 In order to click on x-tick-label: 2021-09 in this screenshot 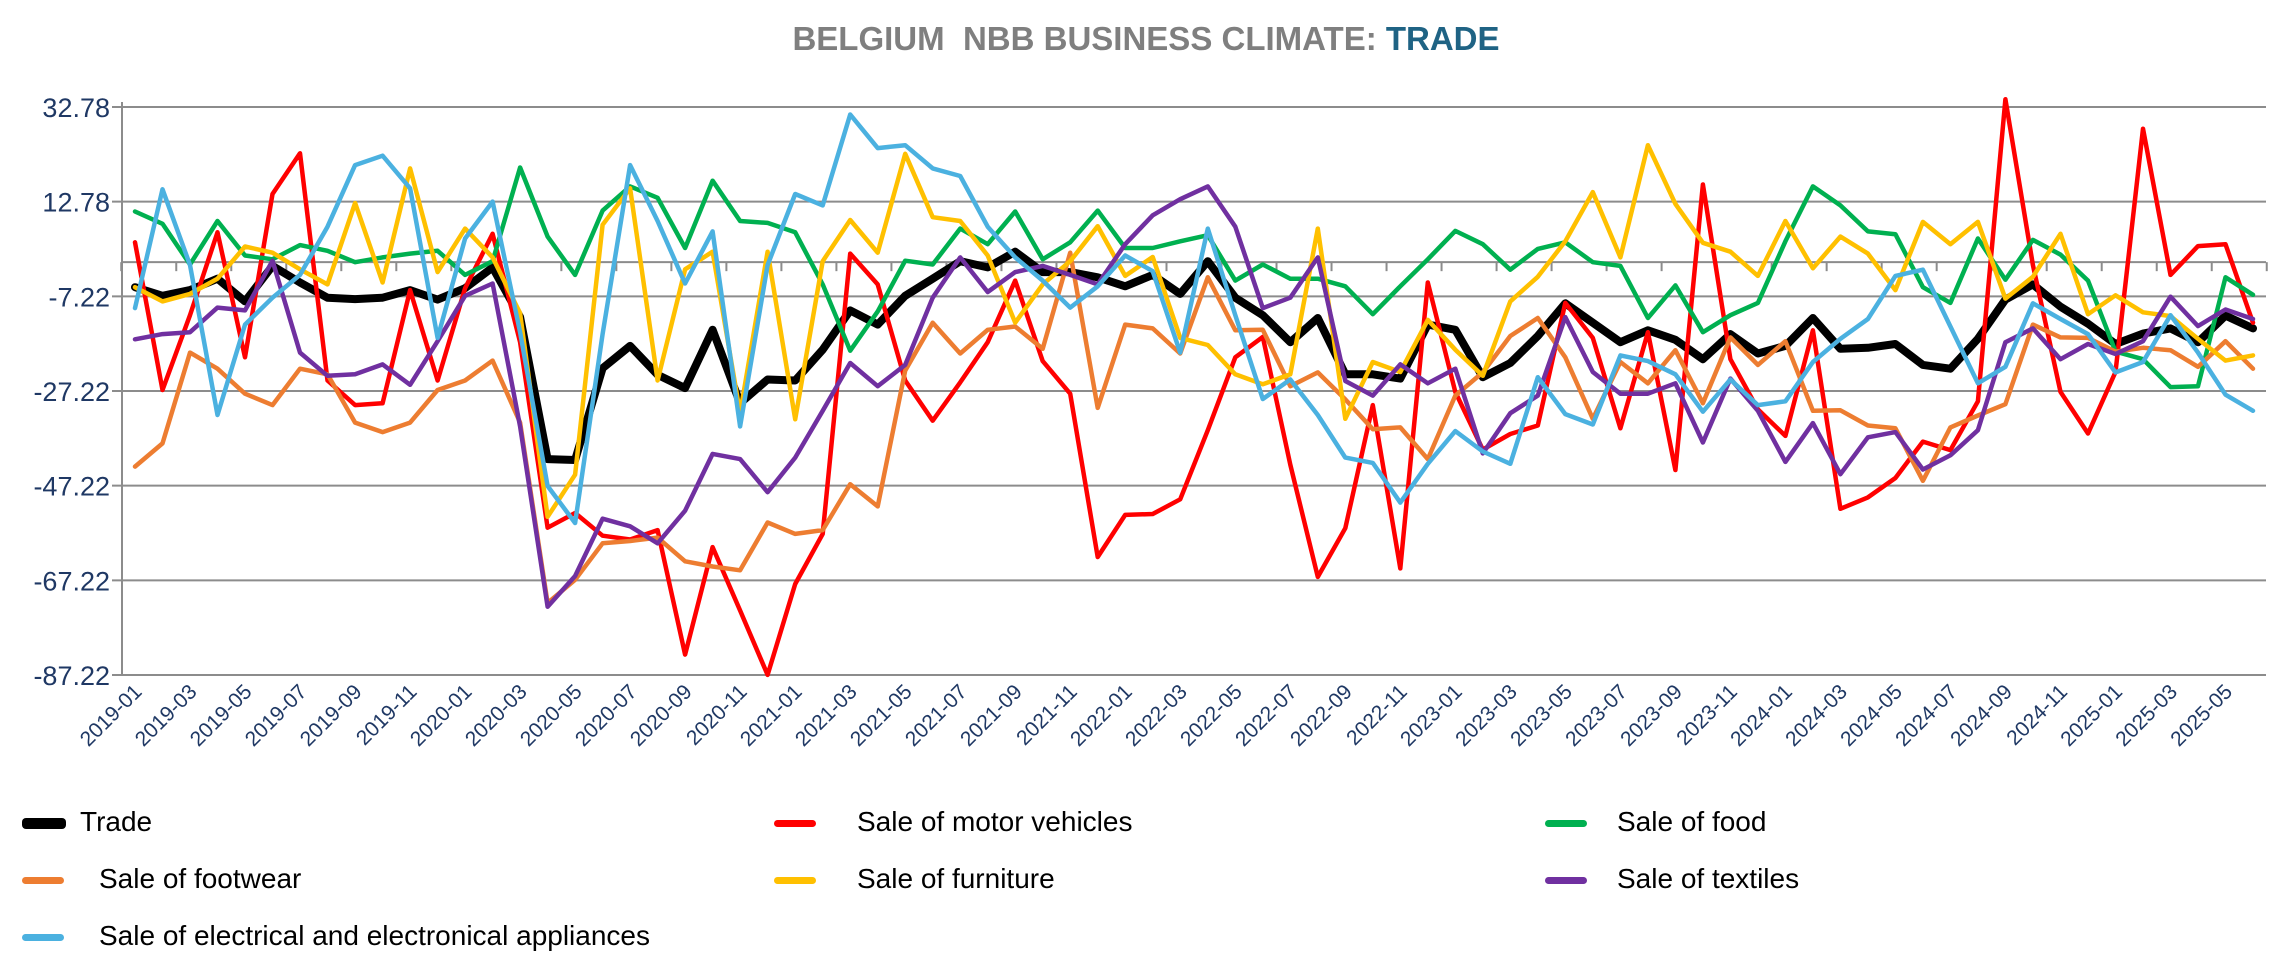, I will do `click(991, 715)`.